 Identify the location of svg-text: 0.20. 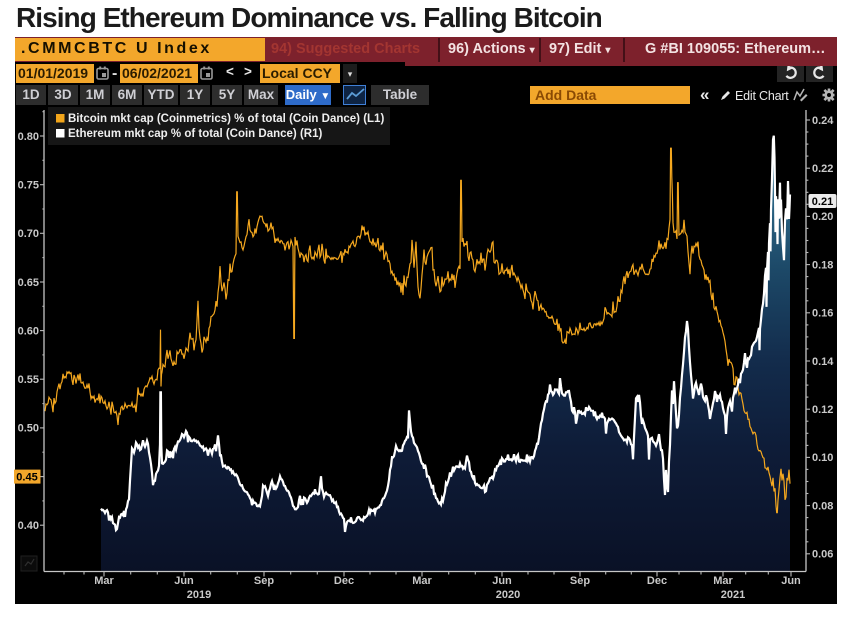
(822, 217).